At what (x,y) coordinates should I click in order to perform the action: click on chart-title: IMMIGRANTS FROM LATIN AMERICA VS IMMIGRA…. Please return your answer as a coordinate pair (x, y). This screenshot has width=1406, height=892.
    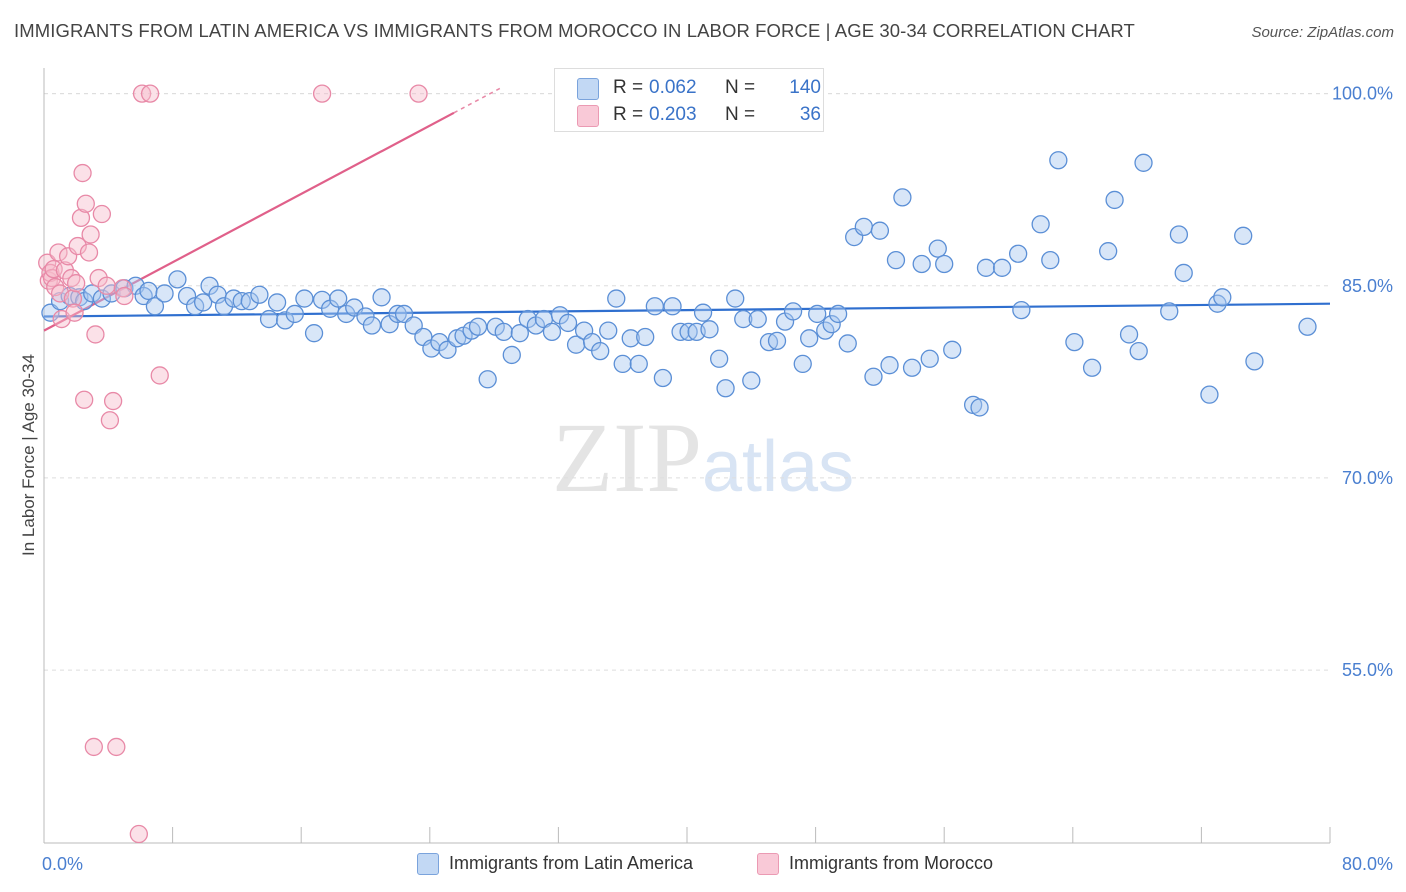
    Looking at the image, I should click on (574, 30).